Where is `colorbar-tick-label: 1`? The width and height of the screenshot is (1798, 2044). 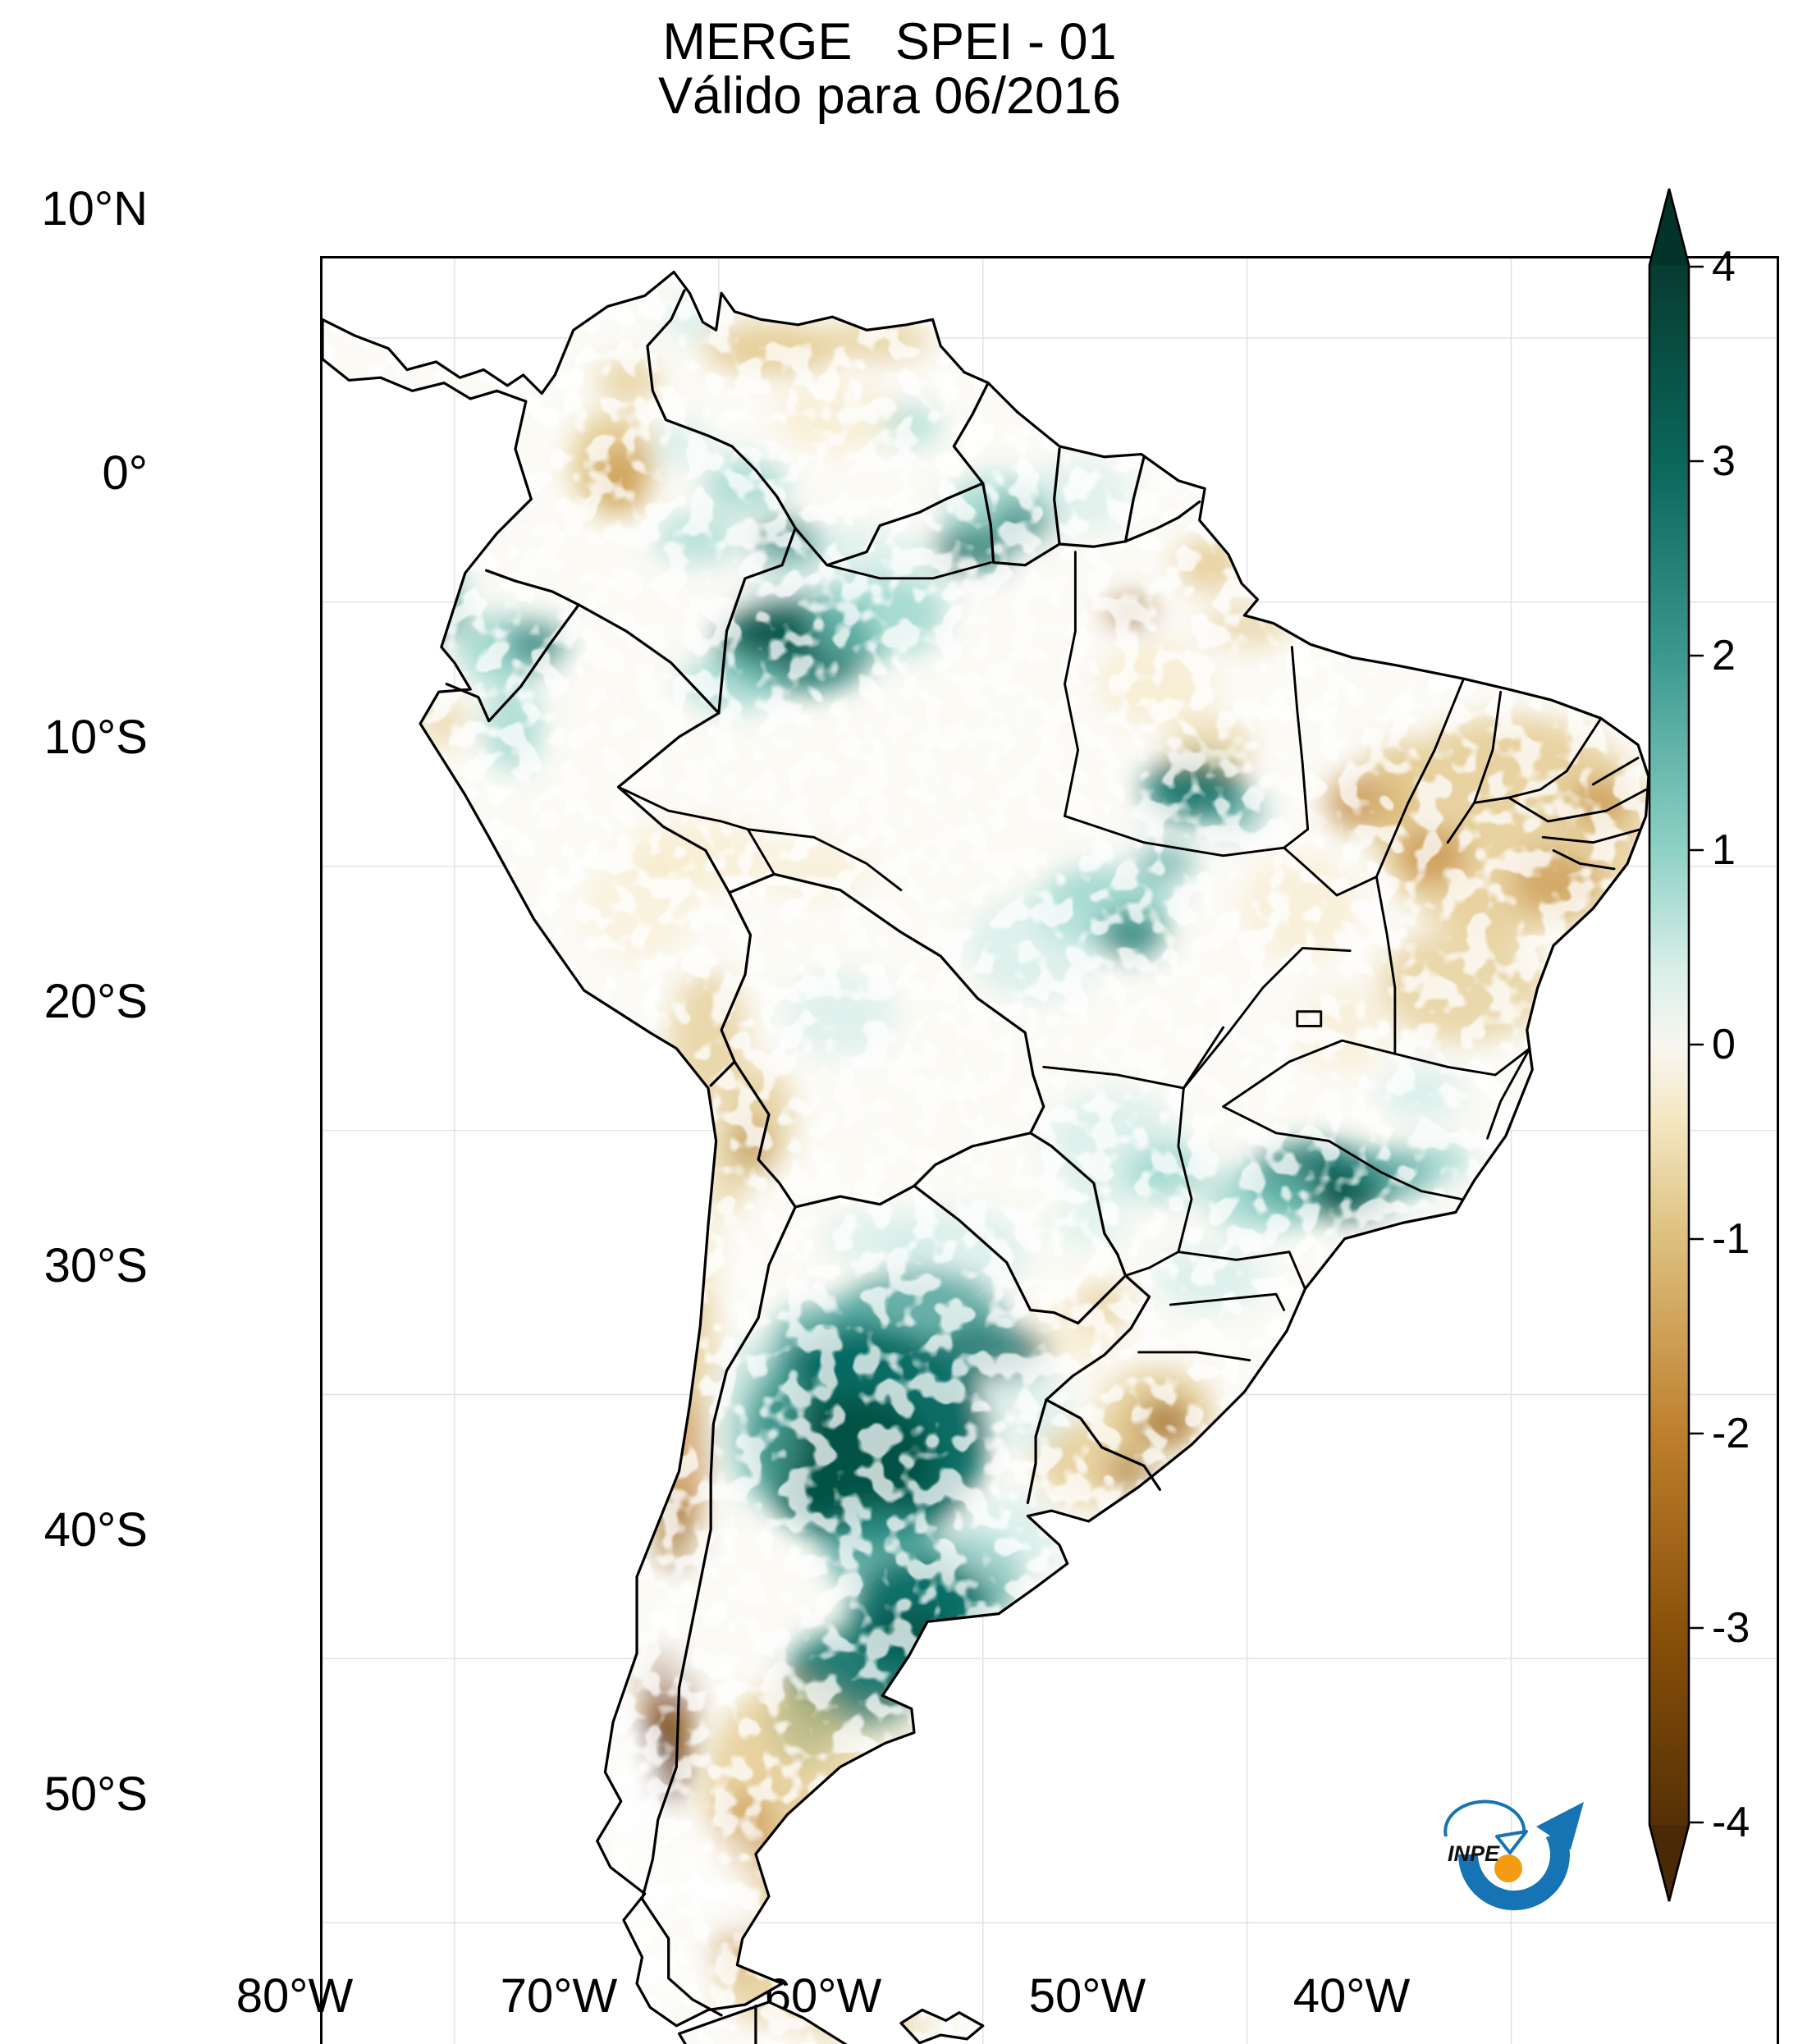
colorbar-tick-label: 1 is located at coordinates (1724, 850).